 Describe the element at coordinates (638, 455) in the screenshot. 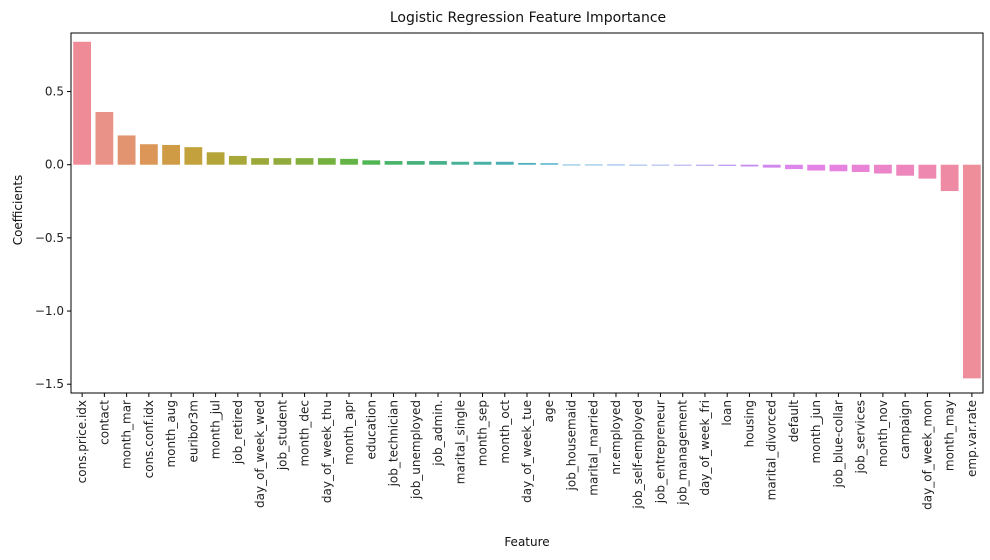

I see `x-tick-label: job_self-employed` at that location.